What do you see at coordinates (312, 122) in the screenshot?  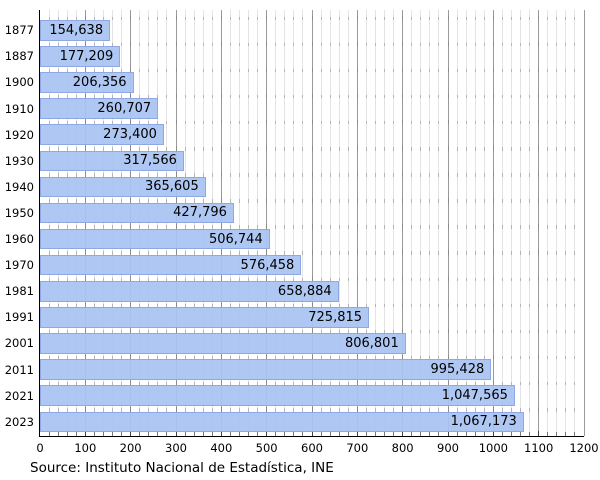 I see `minor-tick-strip` at bounding box center [312, 122].